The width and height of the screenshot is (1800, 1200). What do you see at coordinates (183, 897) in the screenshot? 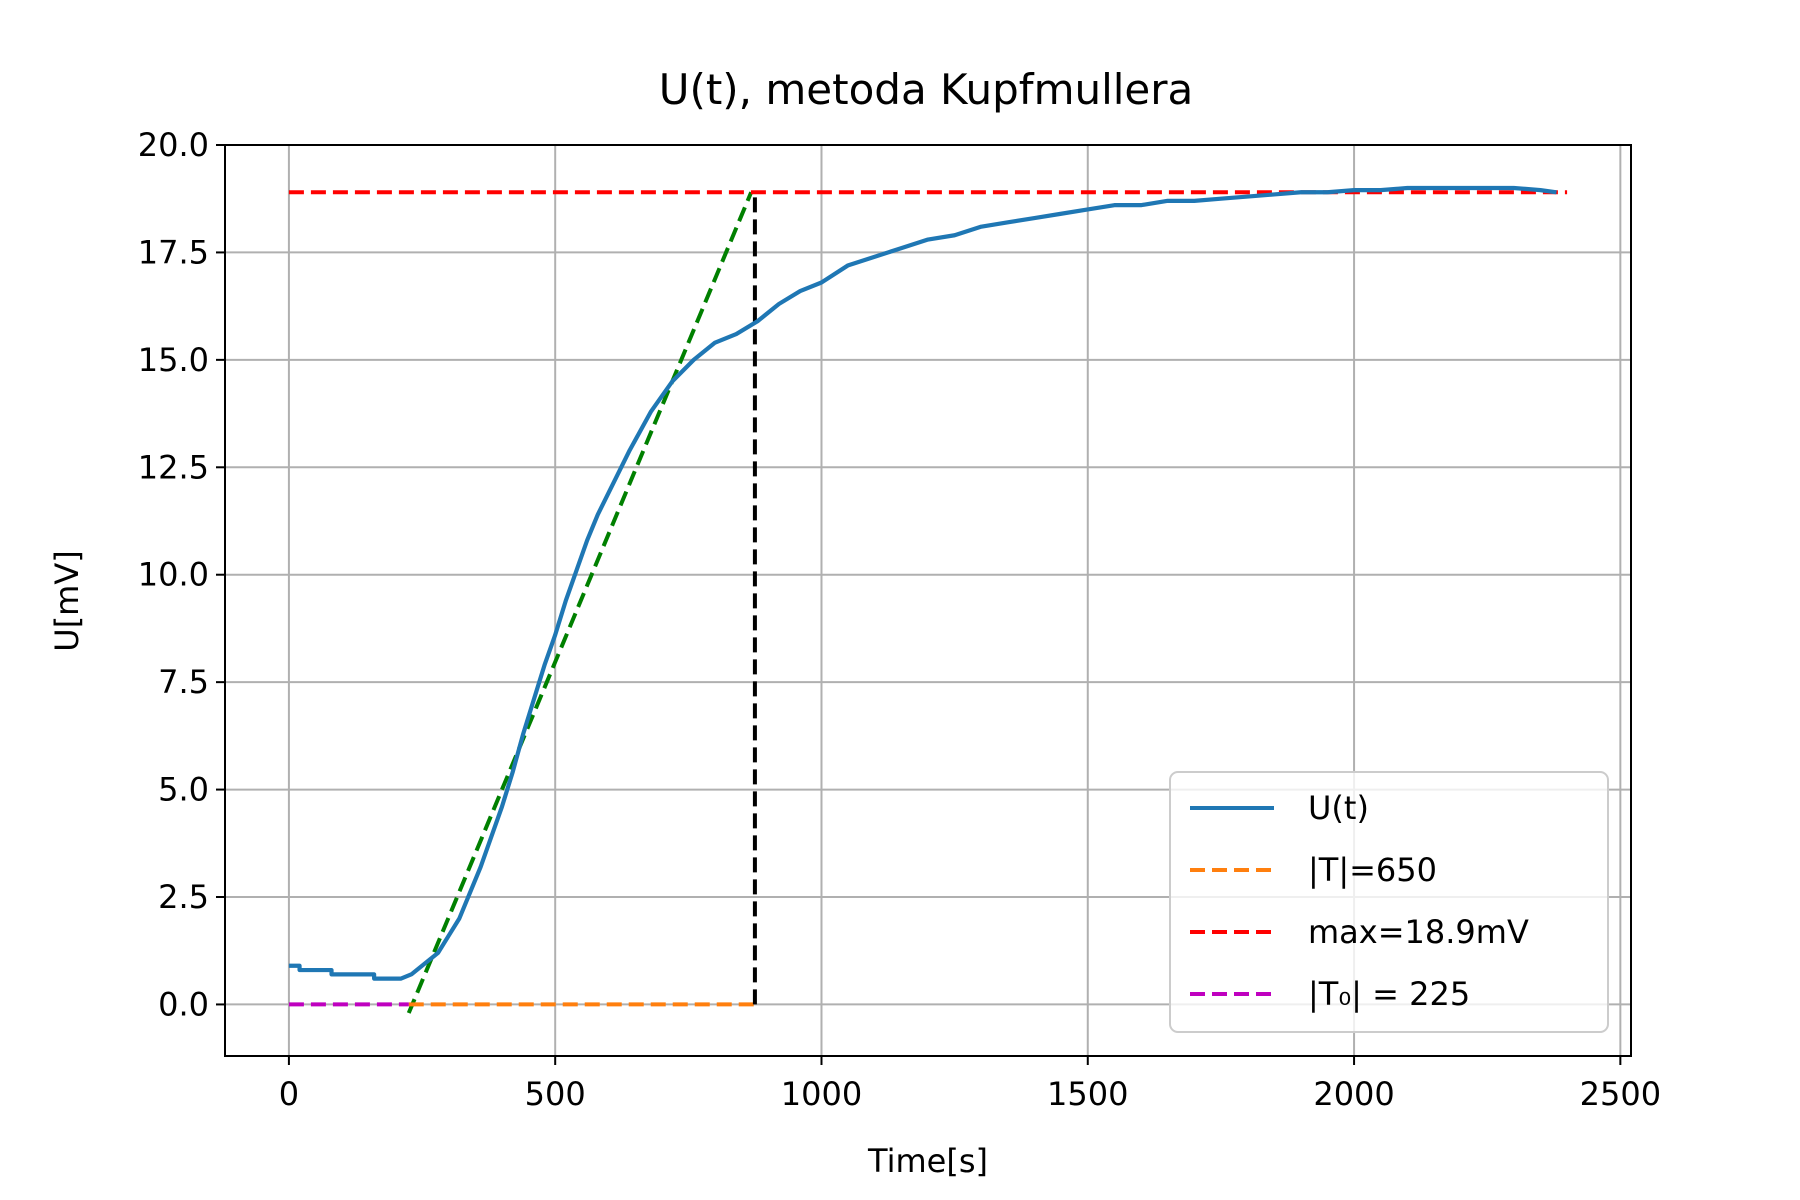
I see `y-tick-label: 2.5` at bounding box center [183, 897].